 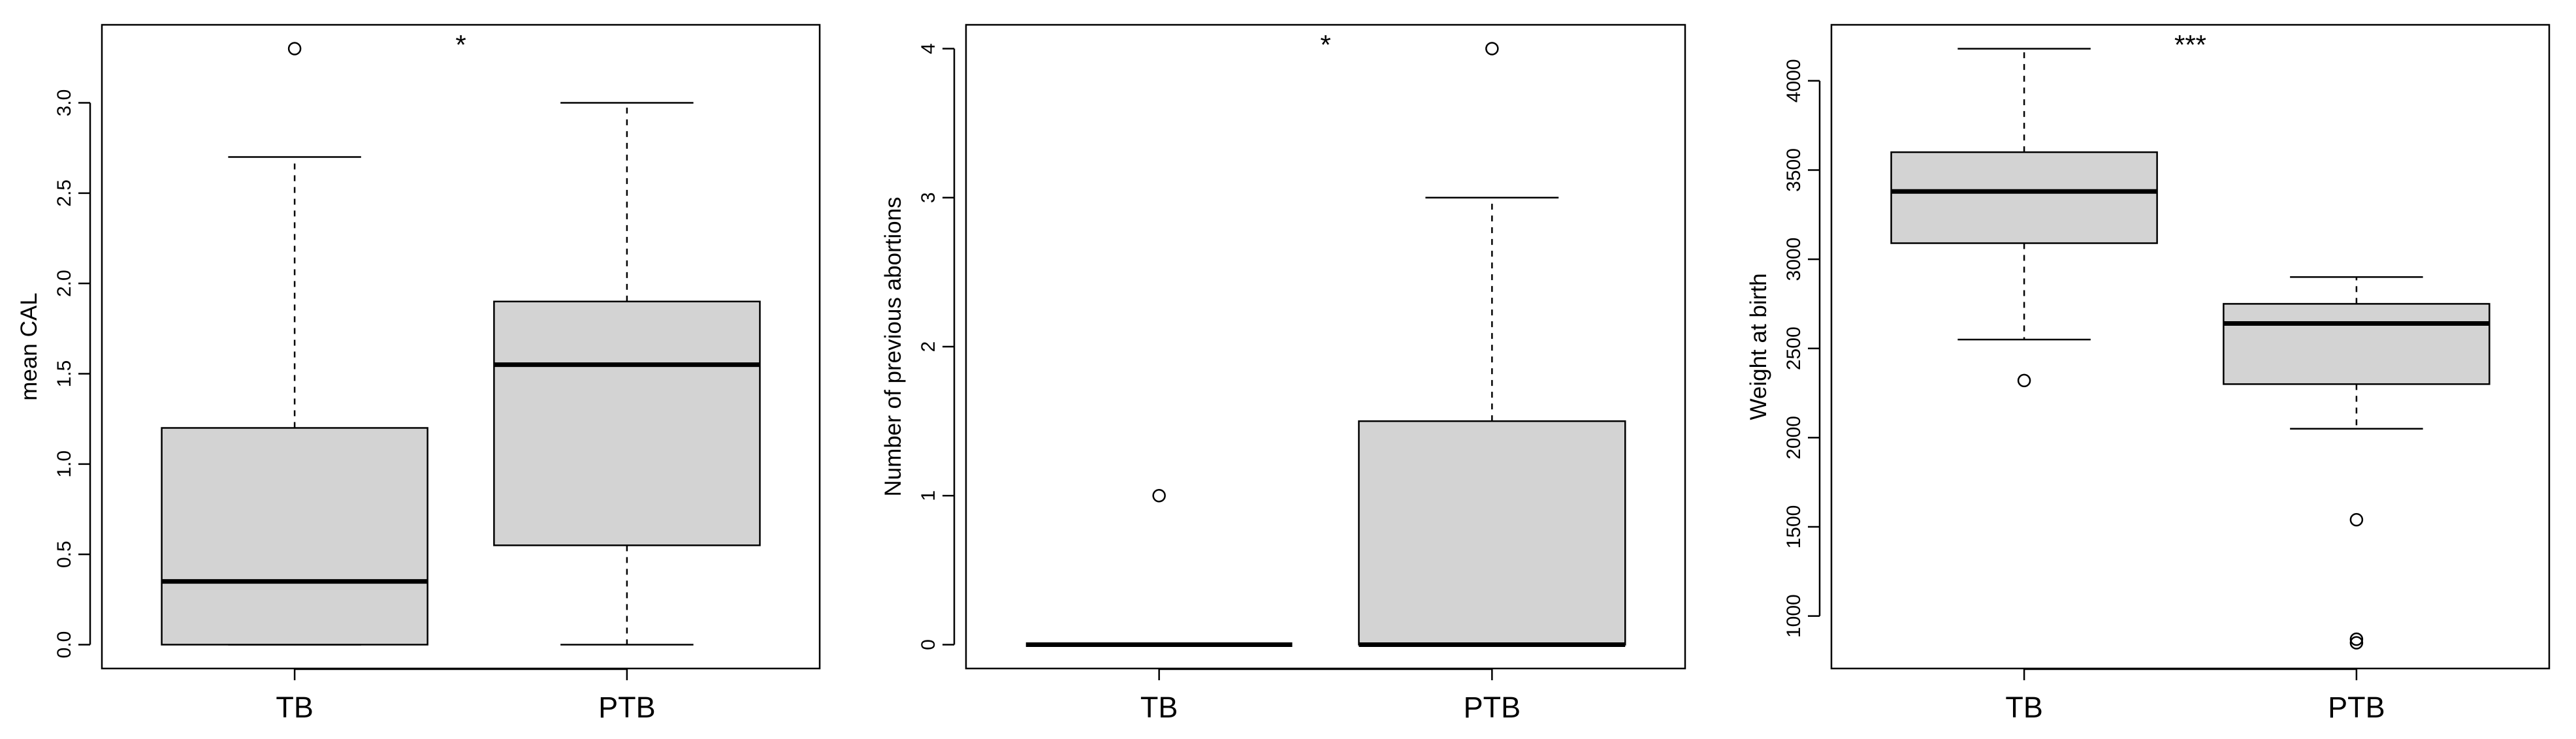 What do you see at coordinates (929, 644) in the screenshot?
I see `y-tick-label: 0` at bounding box center [929, 644].